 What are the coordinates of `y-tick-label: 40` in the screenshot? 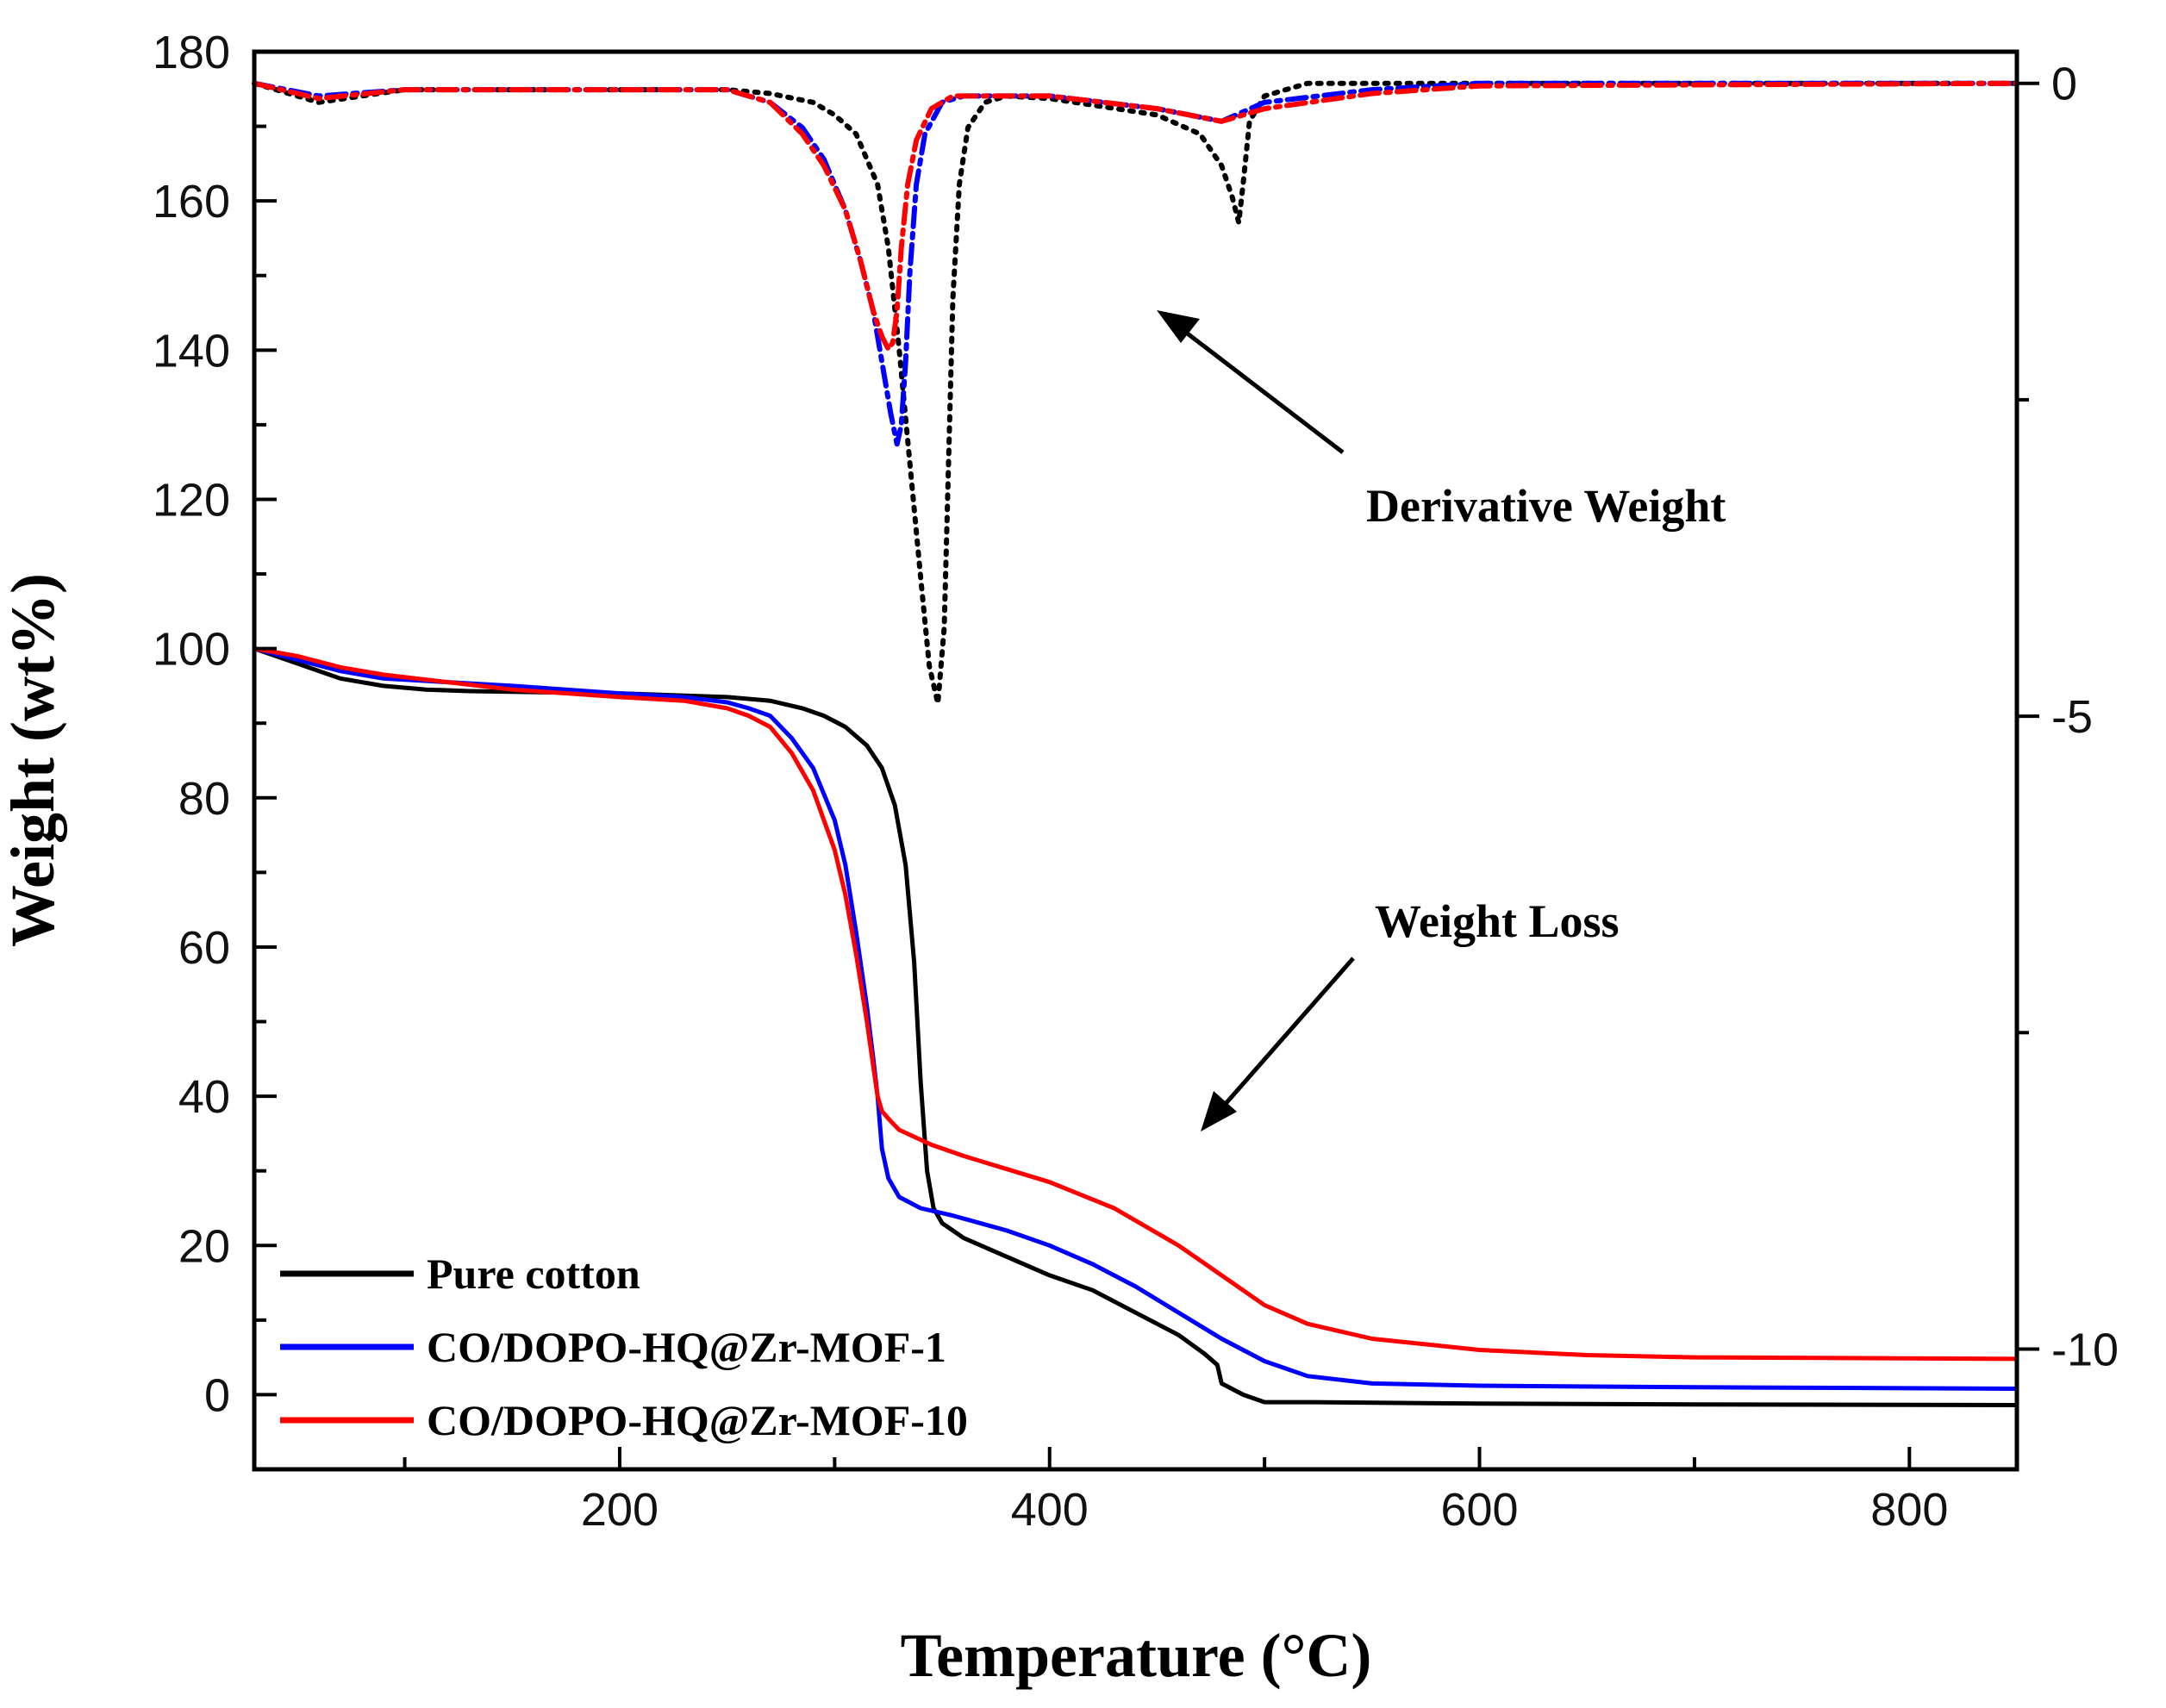 It's located at (204, 1097).